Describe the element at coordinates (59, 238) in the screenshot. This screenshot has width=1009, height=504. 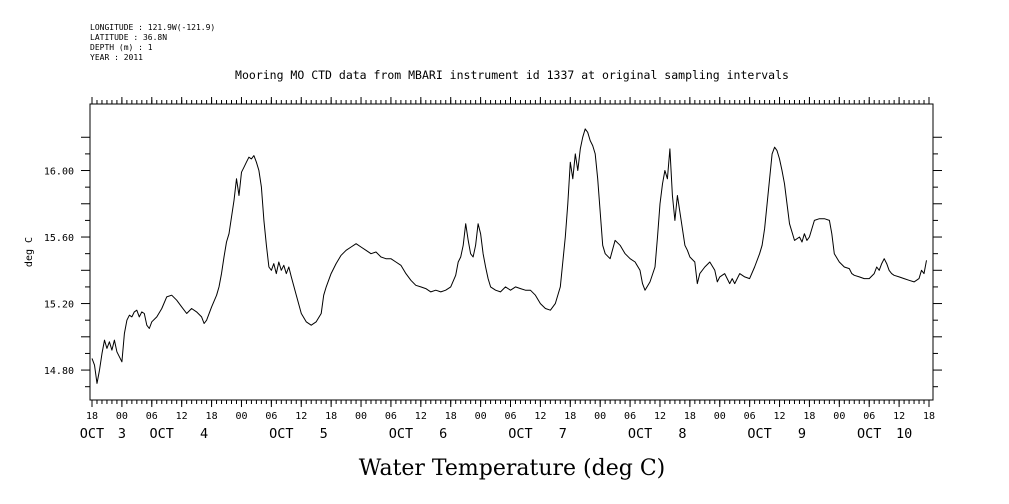
I see `y-tick-label: 15.60` at that location.